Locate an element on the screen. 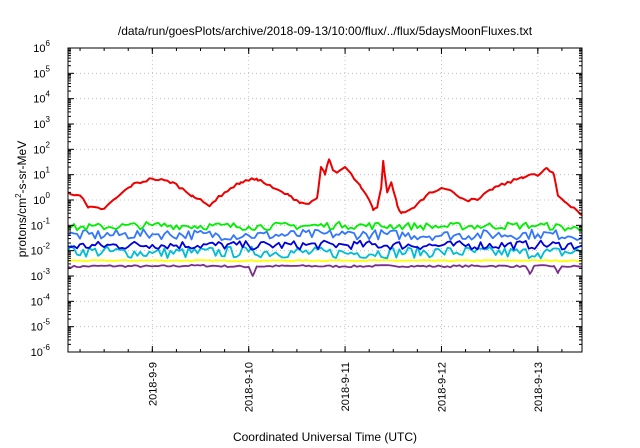  y-tick-label: 10³ is located at coordinates (41, 123).